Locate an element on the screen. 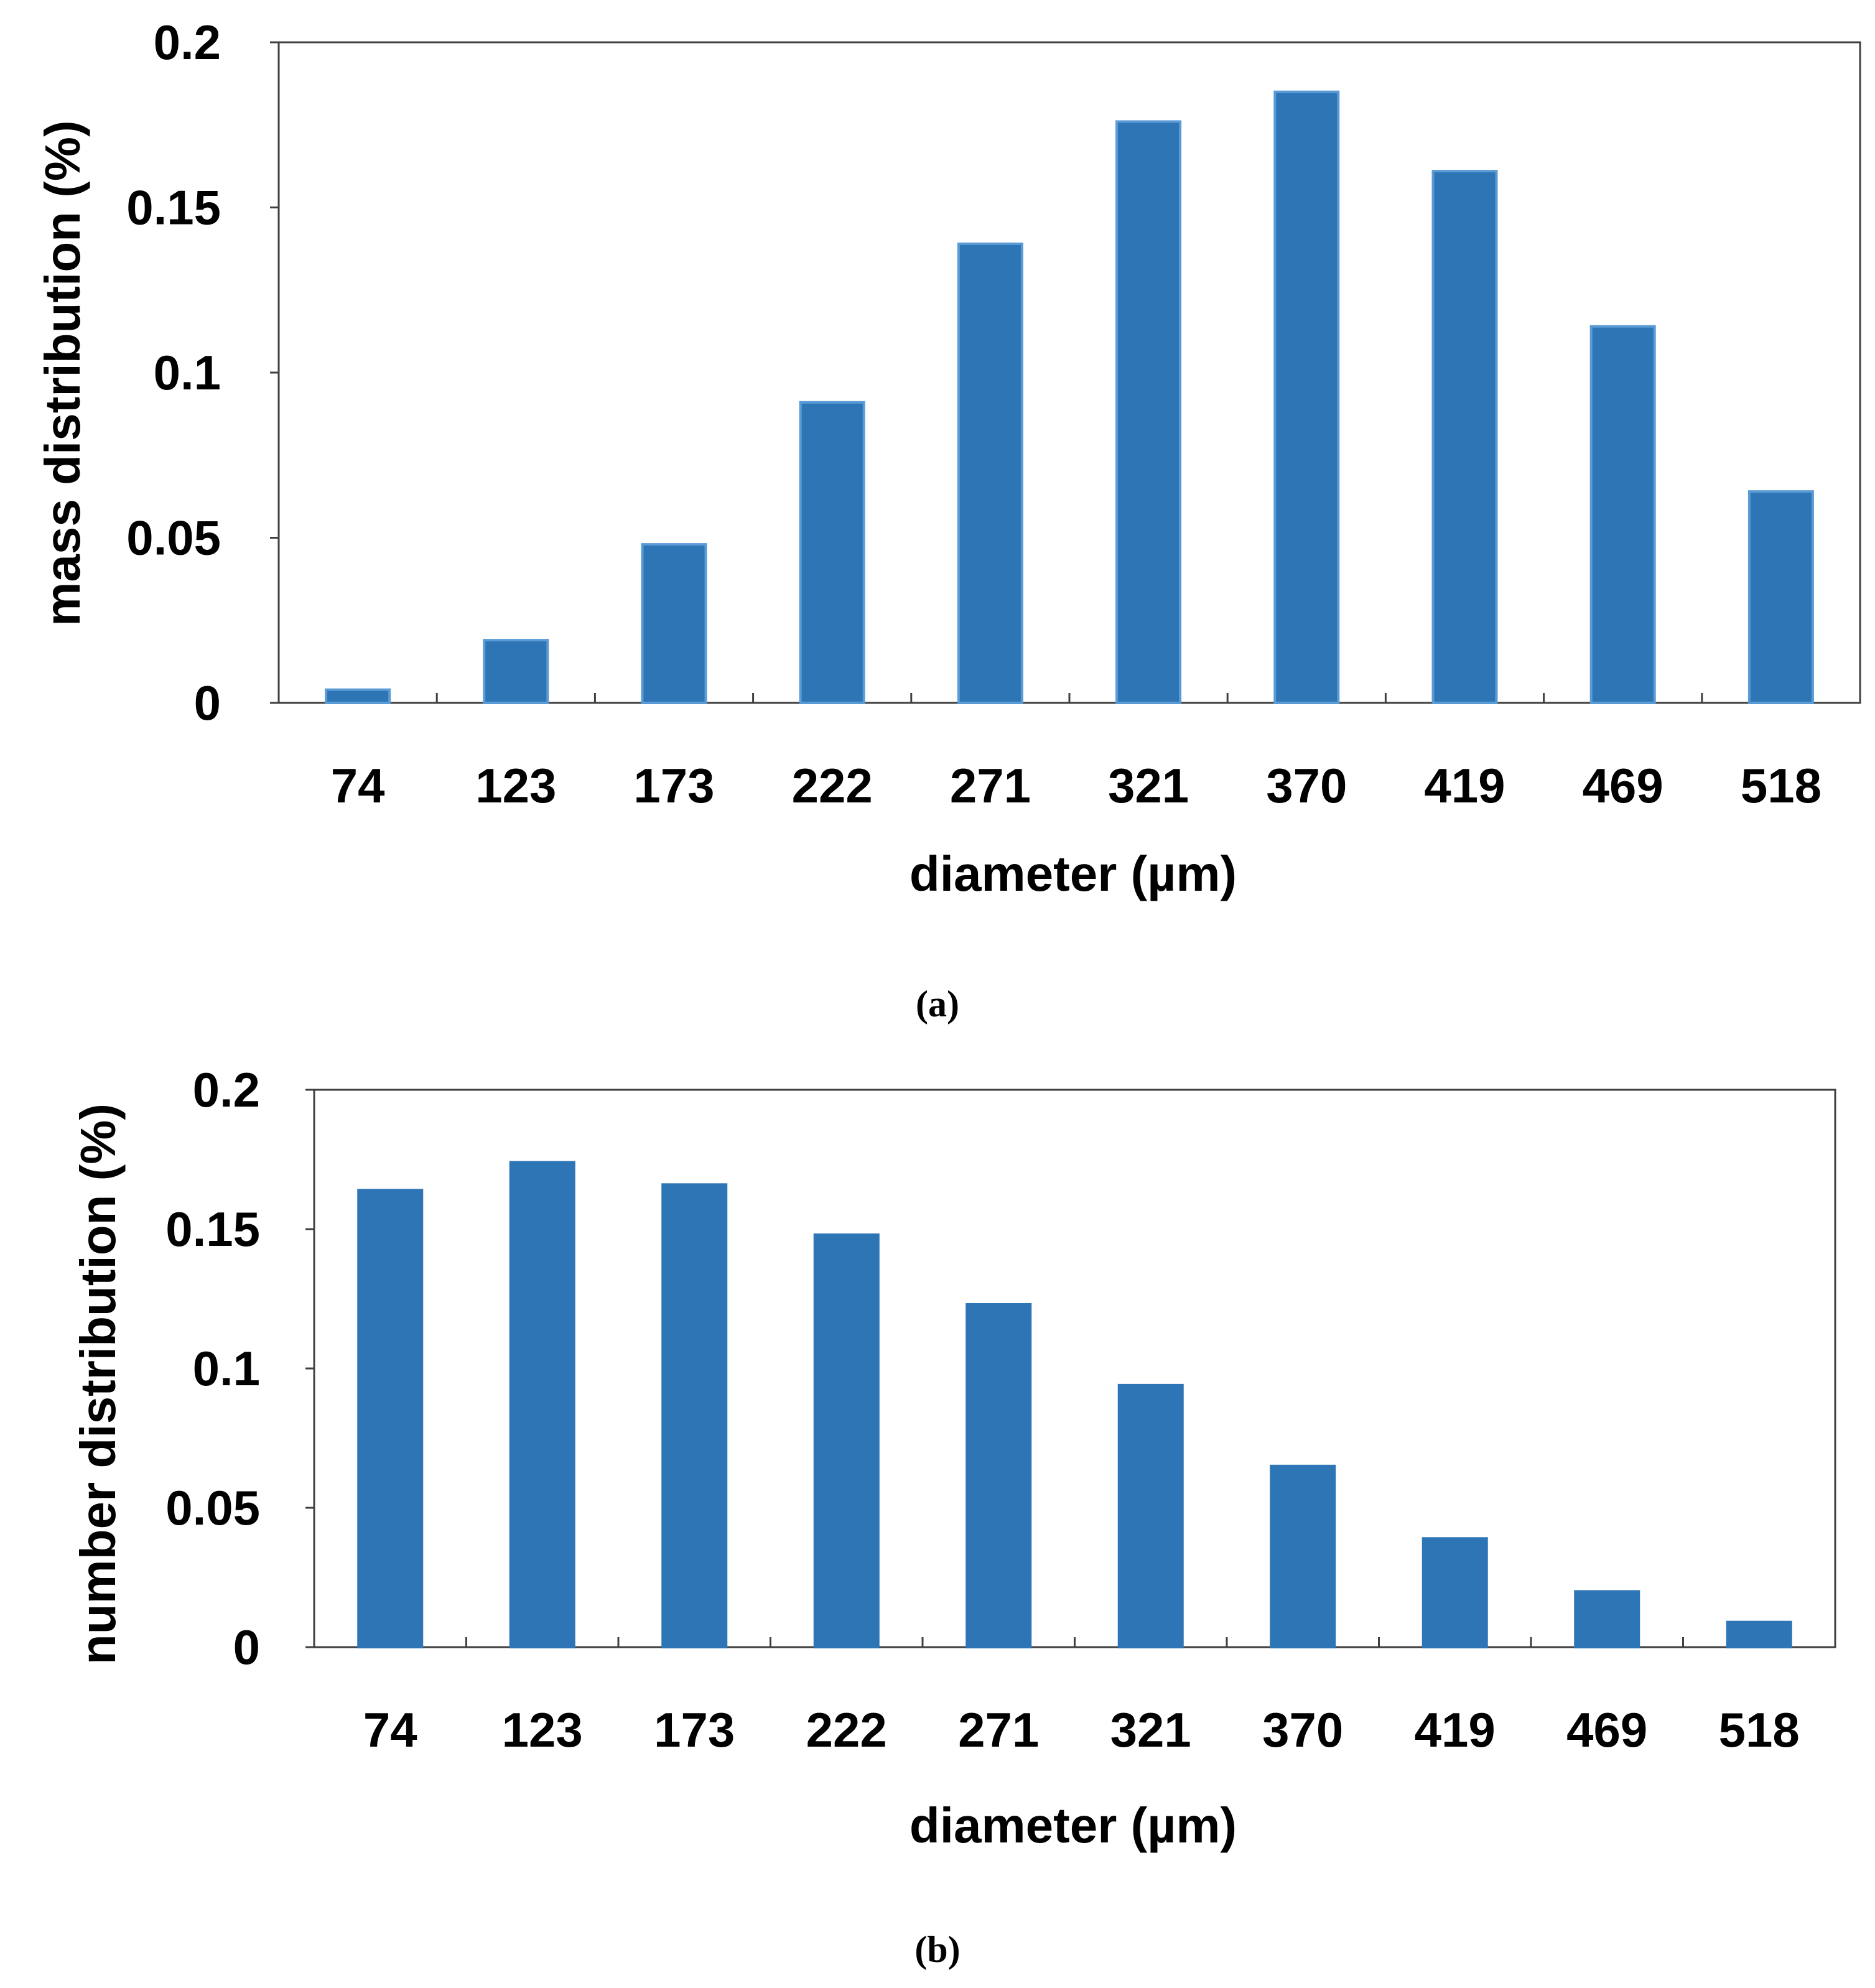 The height and width of the screenshot is (1988, 1875). x-tick-label-b: 419 is located at coordinates (1455, 1729).